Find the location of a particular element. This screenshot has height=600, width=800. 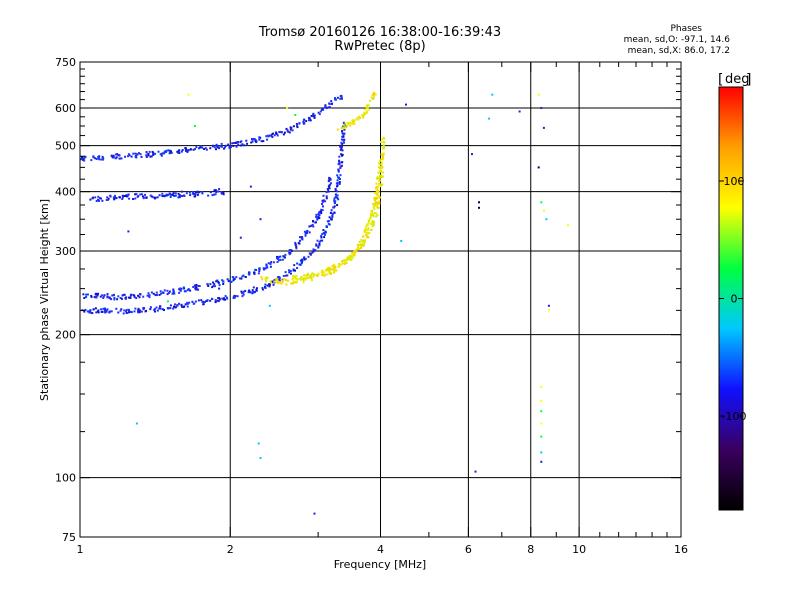

colorbar-bracket-right: ] is located at coordinates (748, 80).